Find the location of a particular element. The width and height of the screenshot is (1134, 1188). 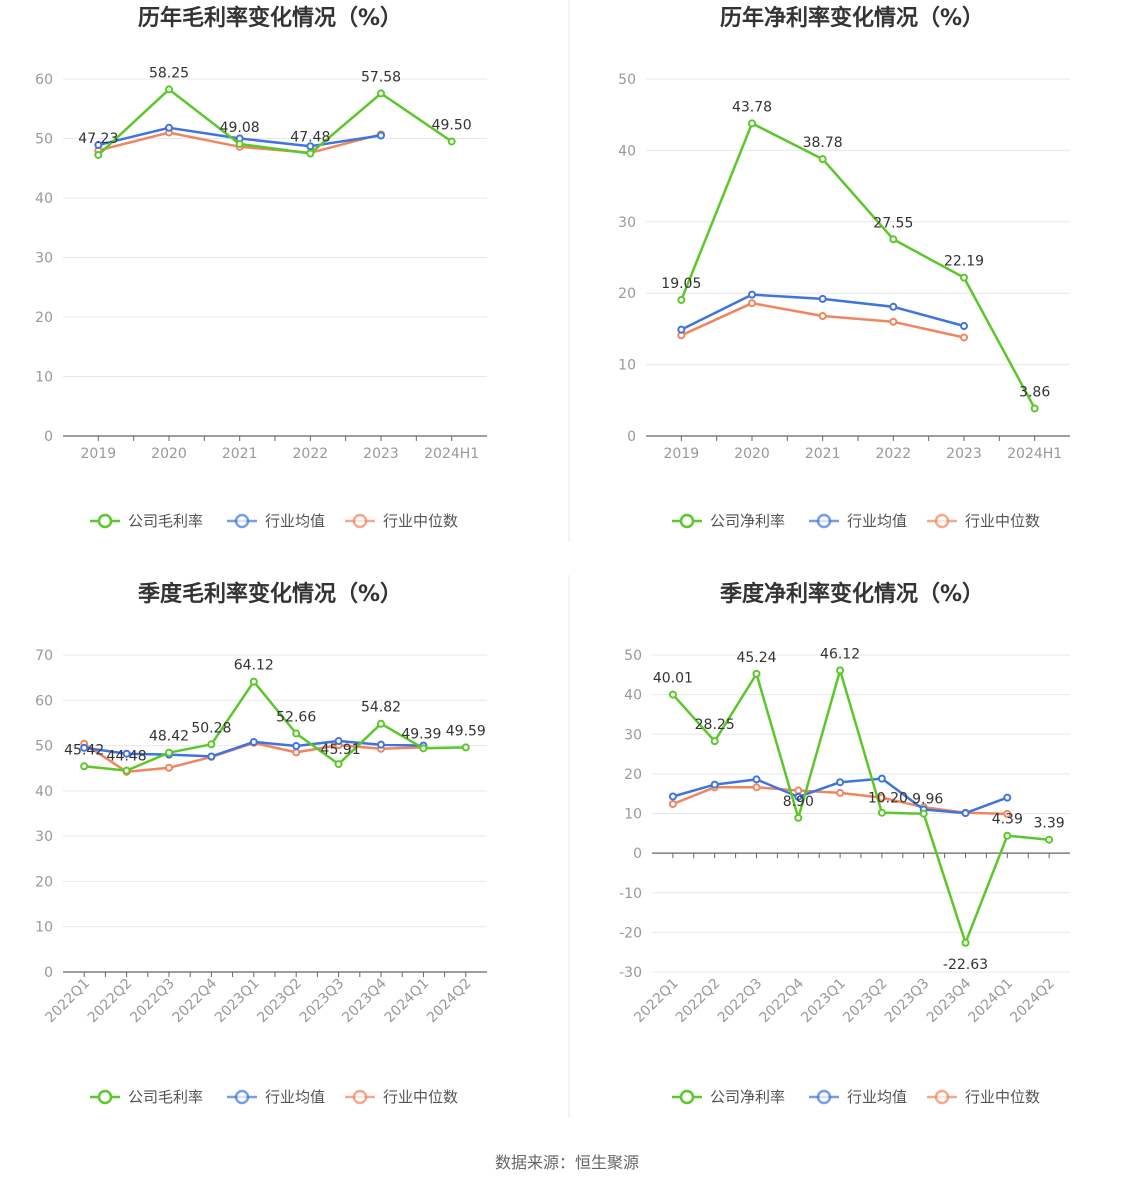

data-label: 54.82 is located at coordinates (381, 708).